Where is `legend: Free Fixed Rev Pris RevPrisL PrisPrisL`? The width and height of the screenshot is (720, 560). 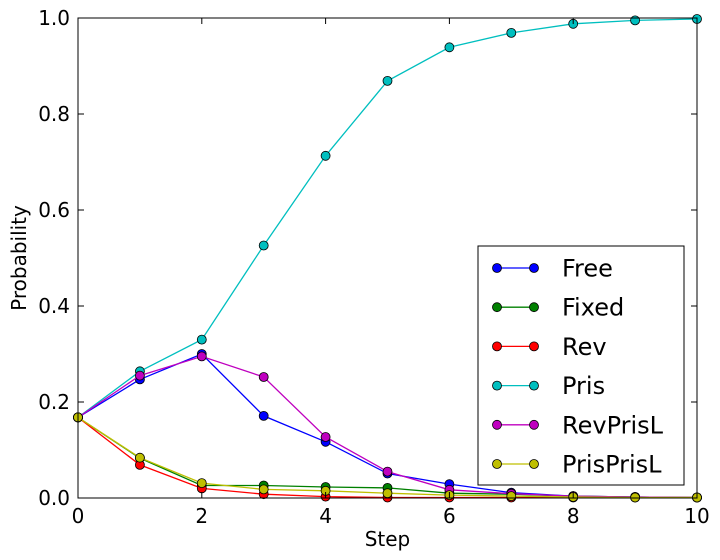 legend: Free Fixed Rev Pris RevPrisL PrisPrisL is located at coordinates (581, 365).